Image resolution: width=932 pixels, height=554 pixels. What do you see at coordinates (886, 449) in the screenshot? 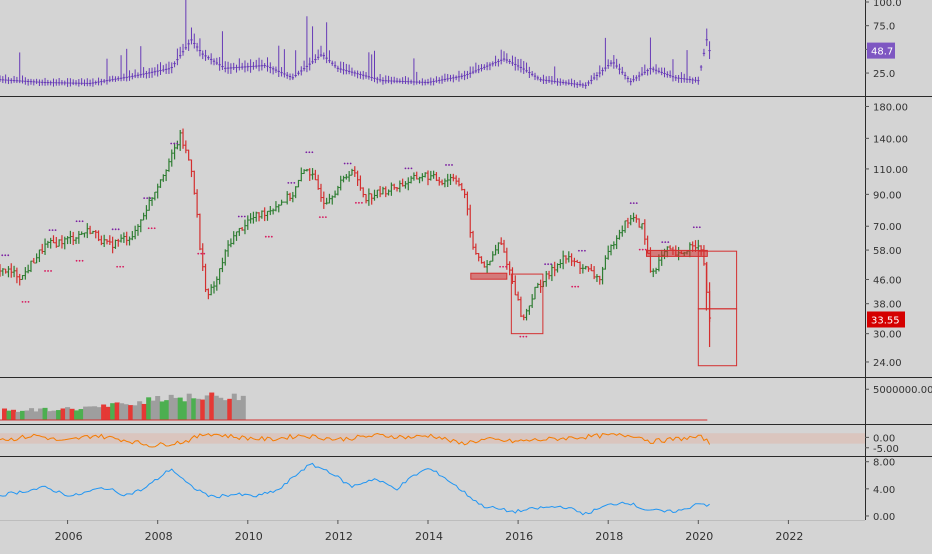
I see `y-tick-label: -5.00` at bounding box center [886, 449].